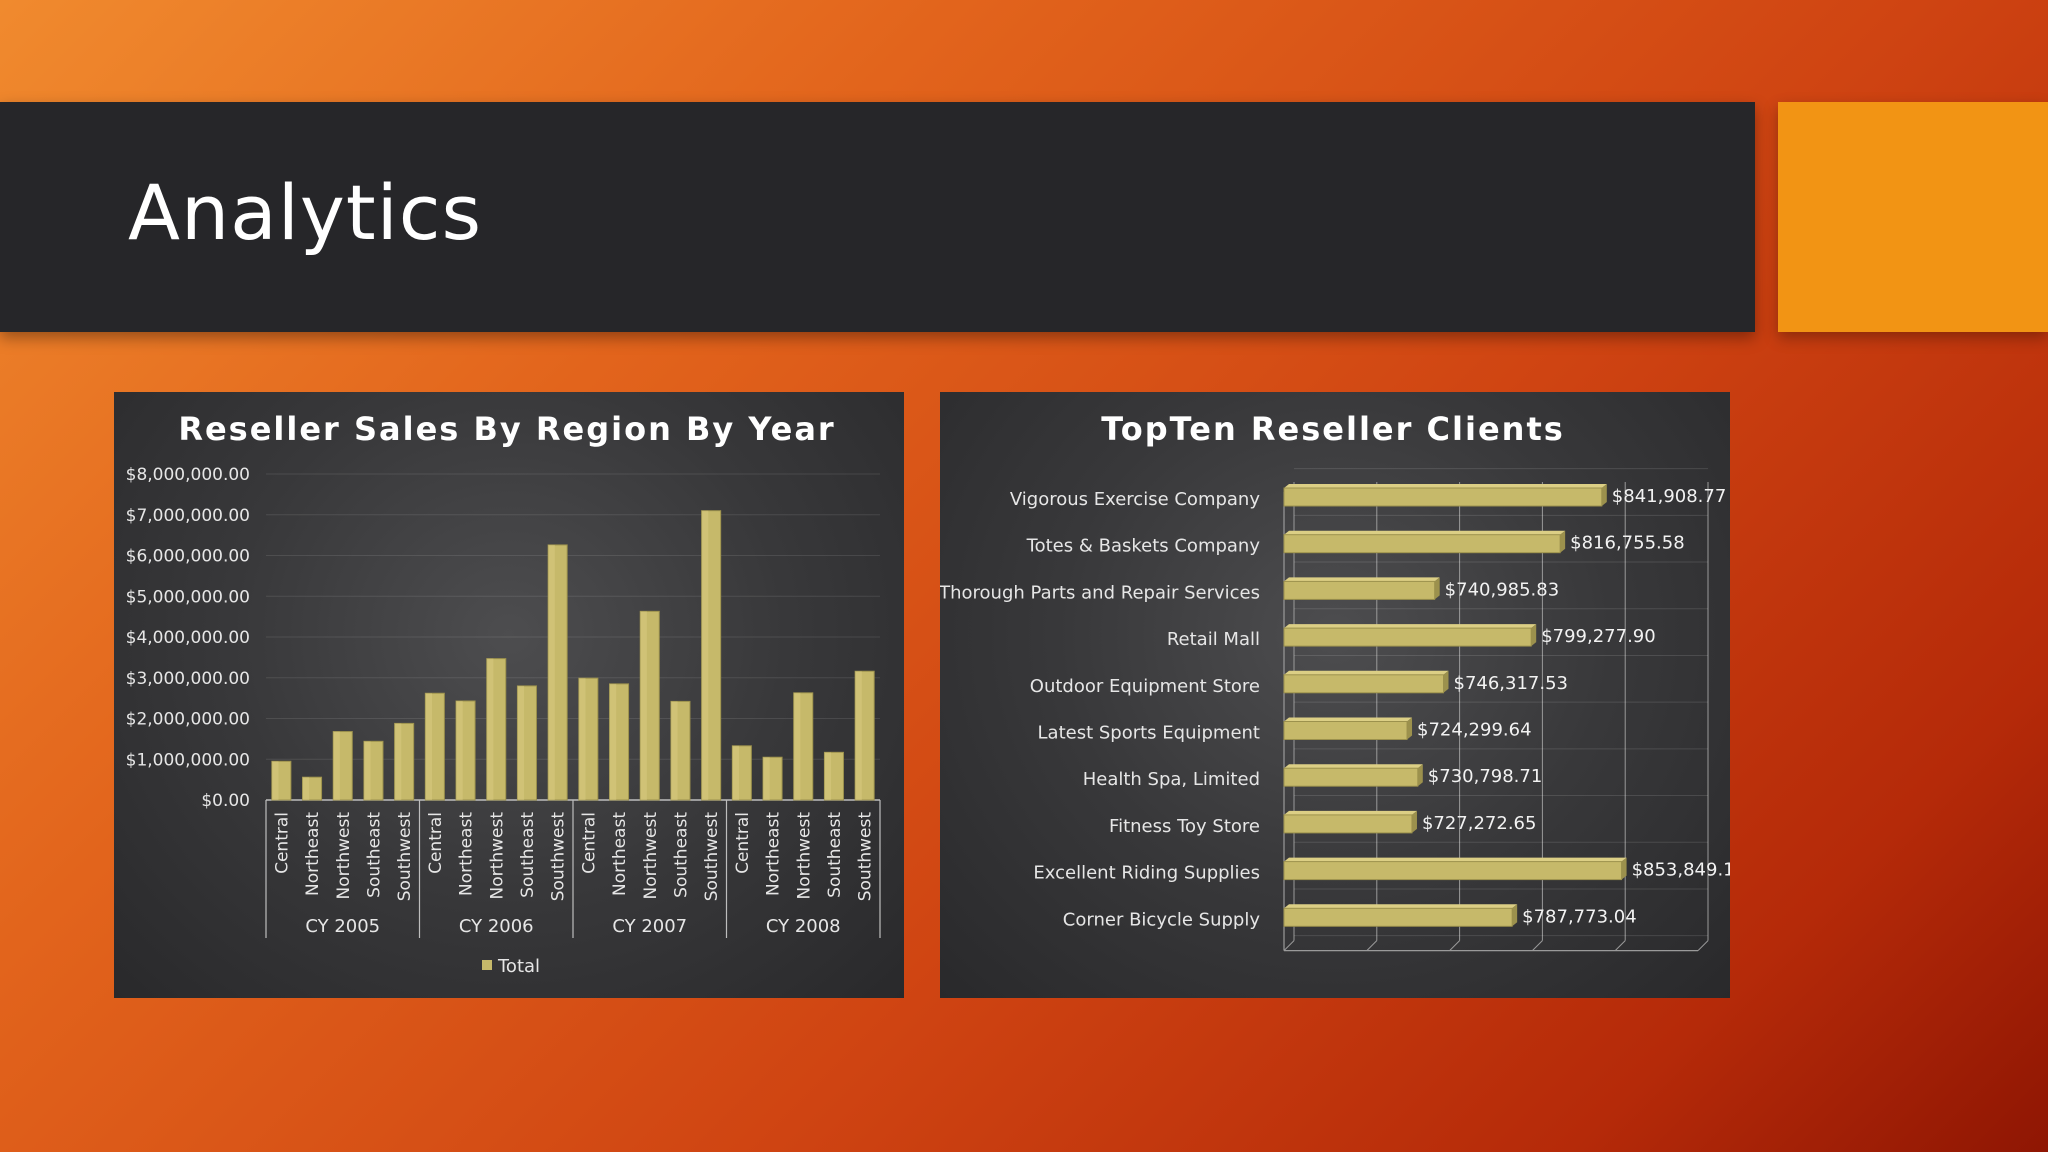 This screenshot has height=1152, width=2048. I want to click on client-label: Excellent Riding Supplies, so click(1146, 873).